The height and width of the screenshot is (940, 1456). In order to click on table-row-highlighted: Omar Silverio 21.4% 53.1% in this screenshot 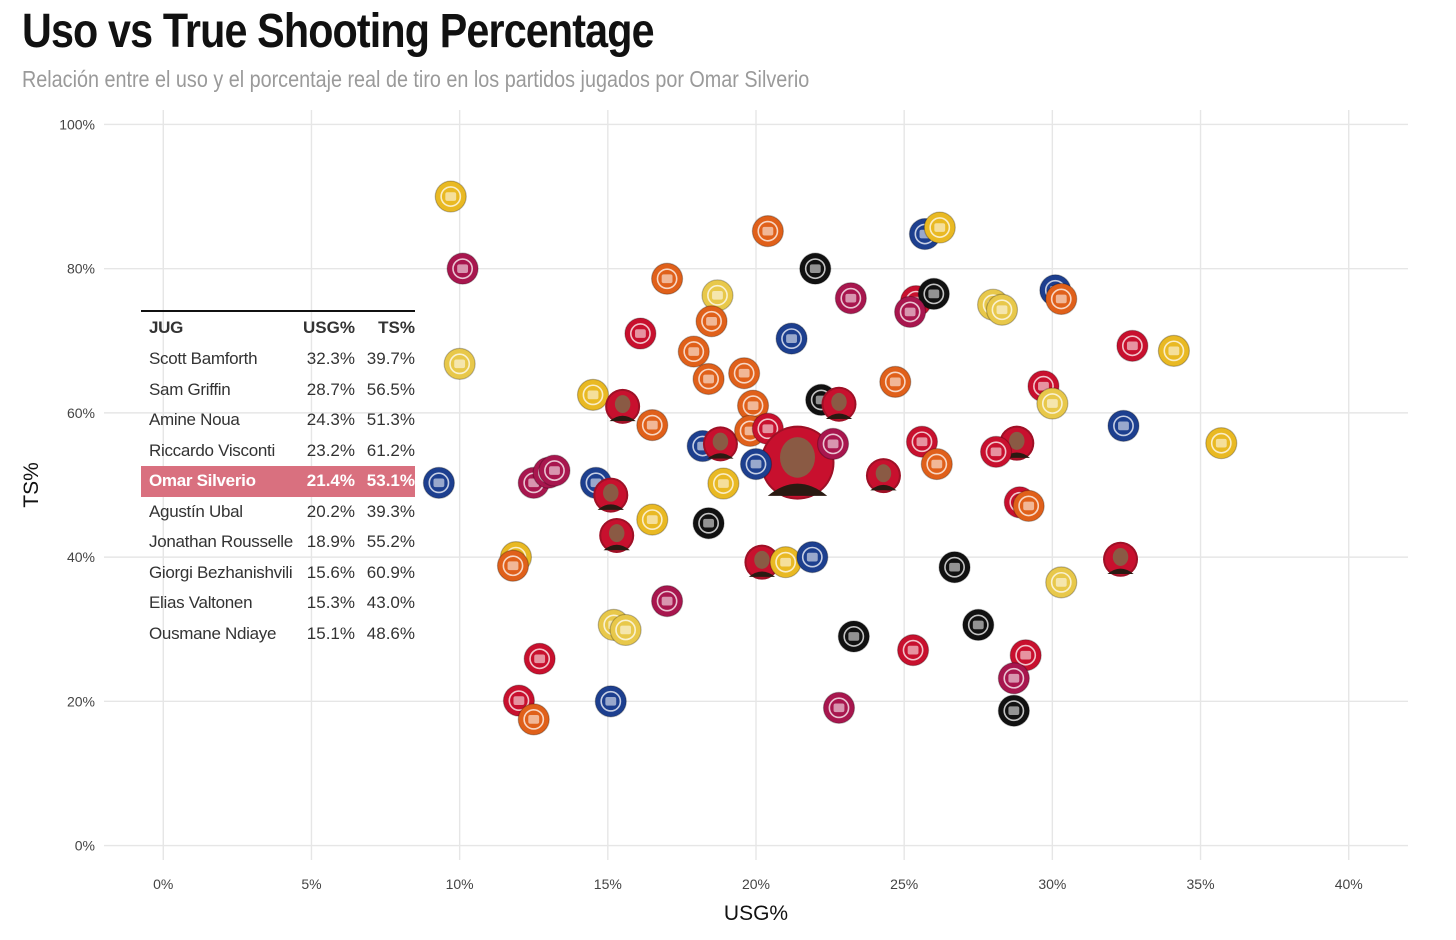, I will do `click(278, 481)`.